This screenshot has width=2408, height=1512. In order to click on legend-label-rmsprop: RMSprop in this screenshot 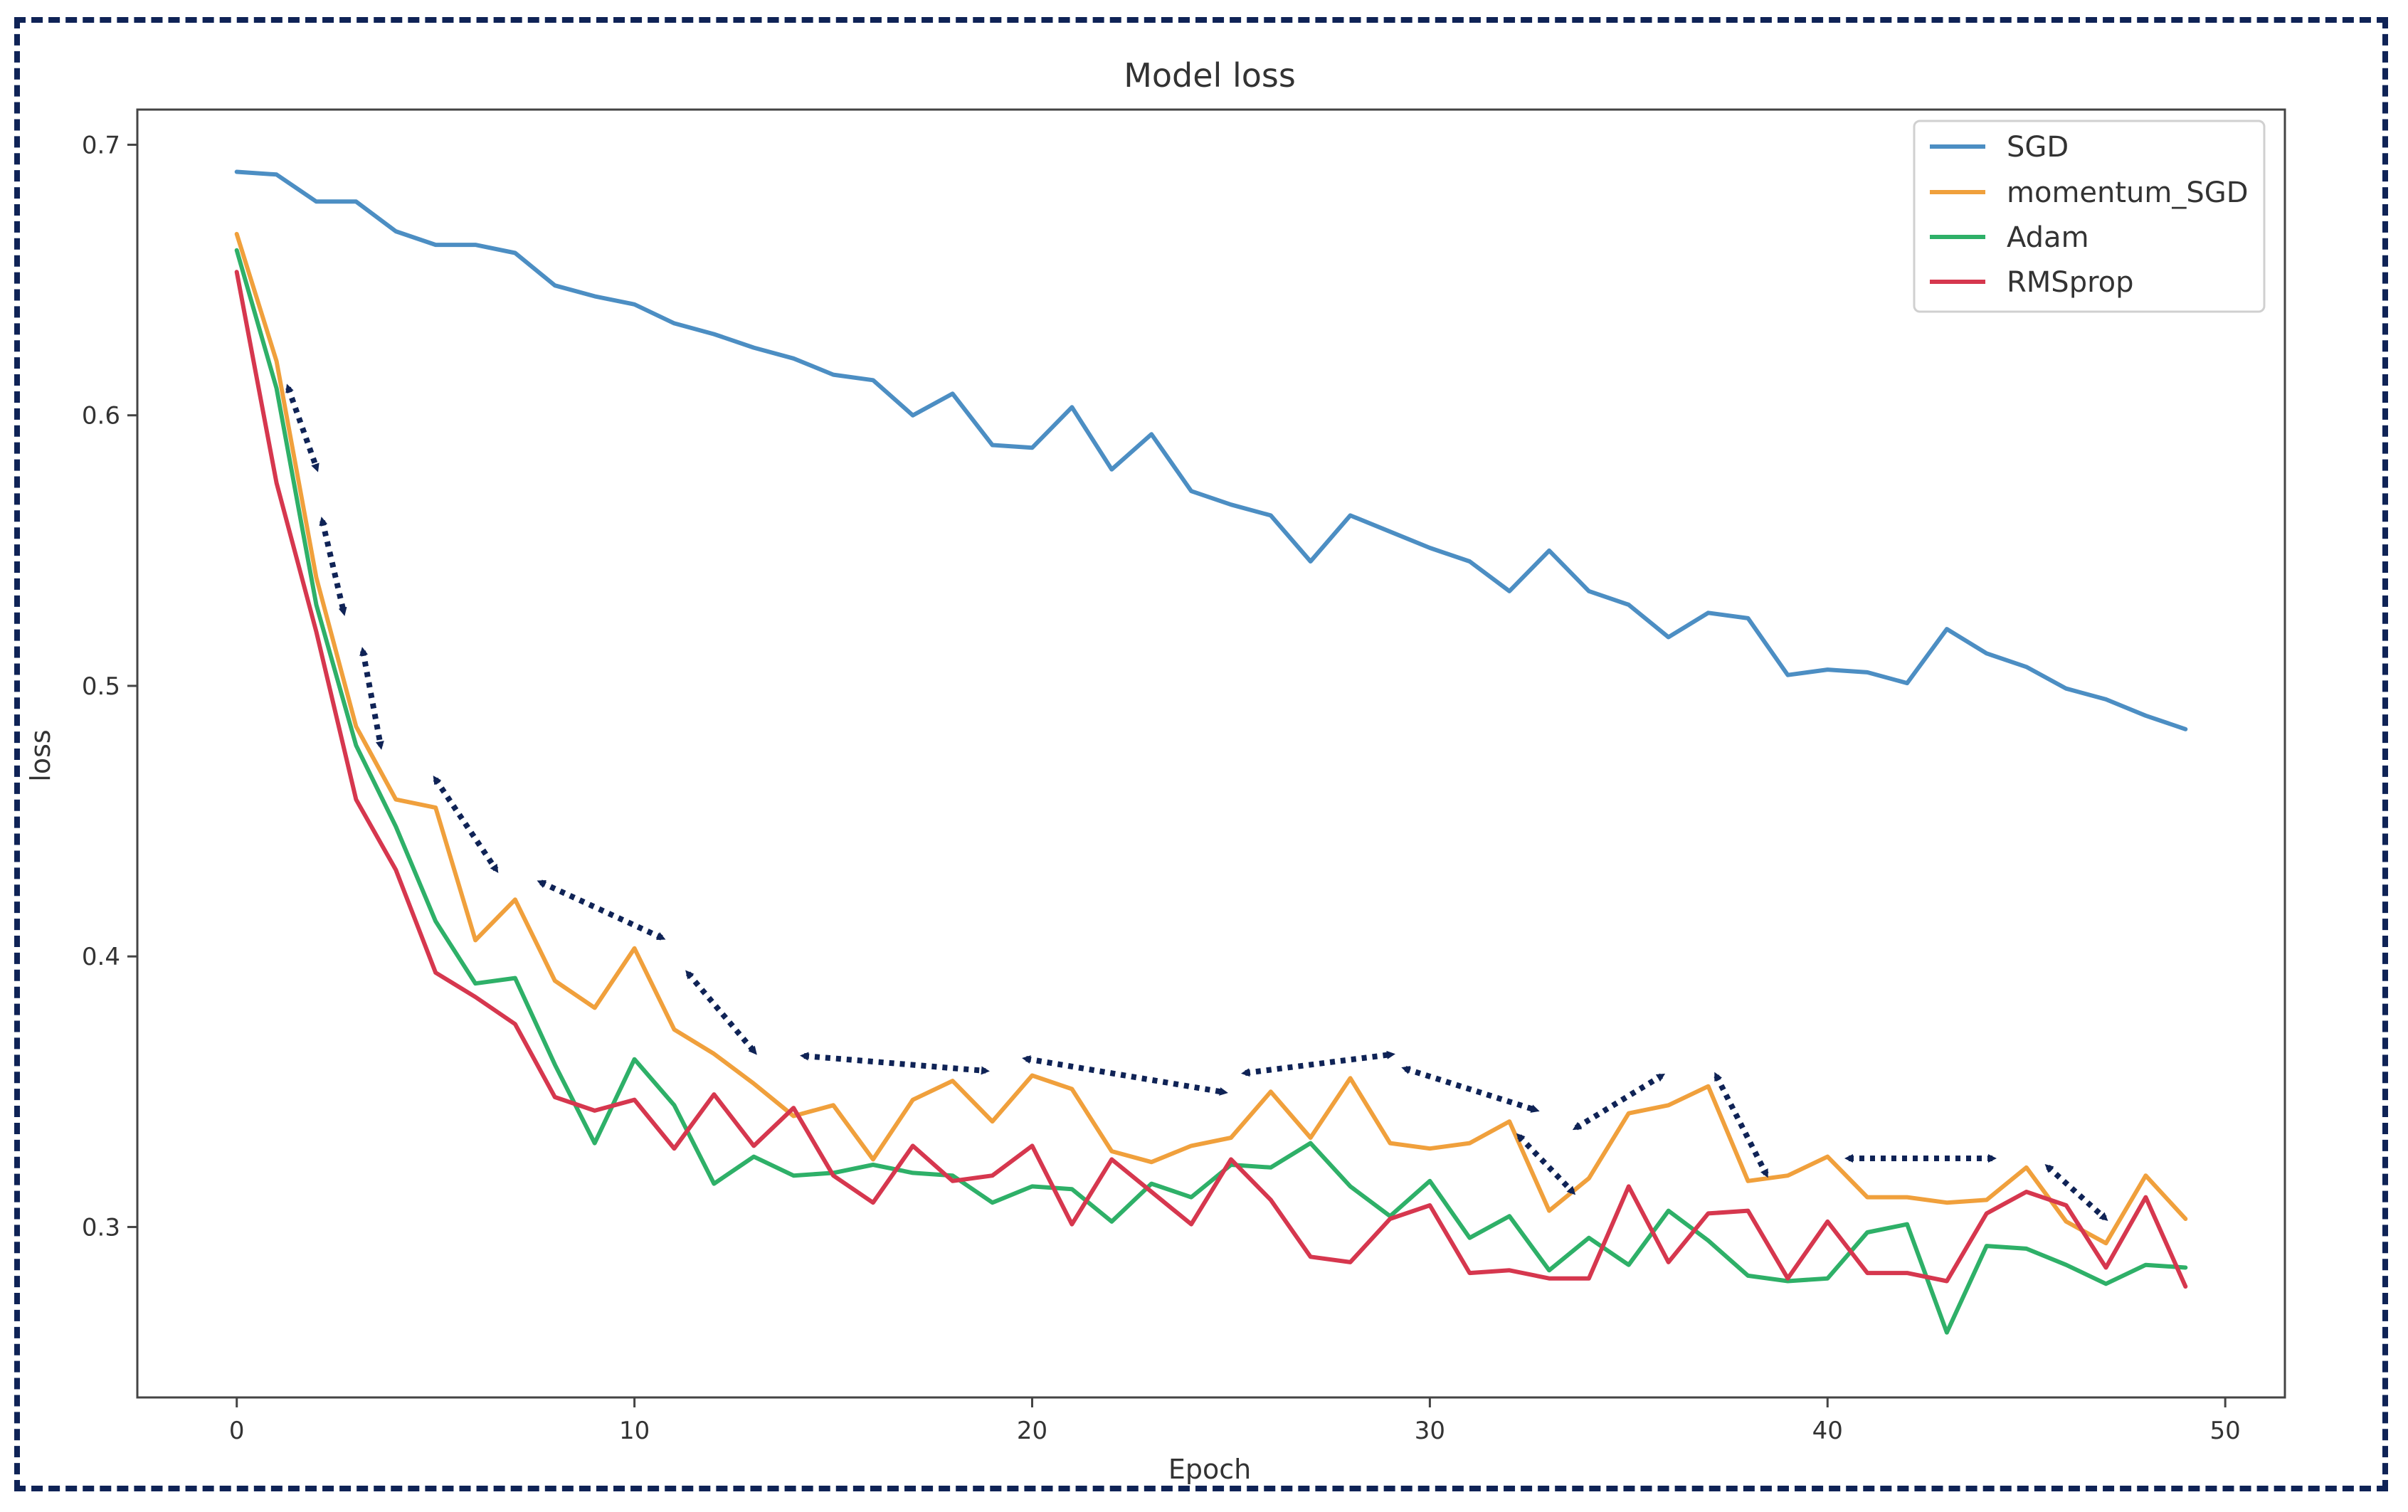, I will do `click(2070, 282)`.